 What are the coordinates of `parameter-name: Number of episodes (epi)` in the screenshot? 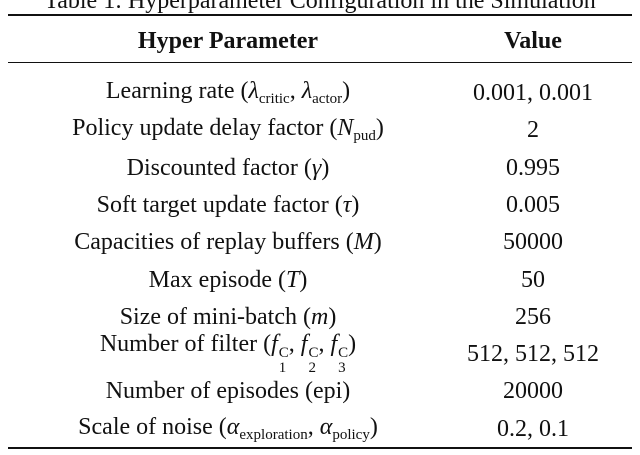 It's located at (228, 391).